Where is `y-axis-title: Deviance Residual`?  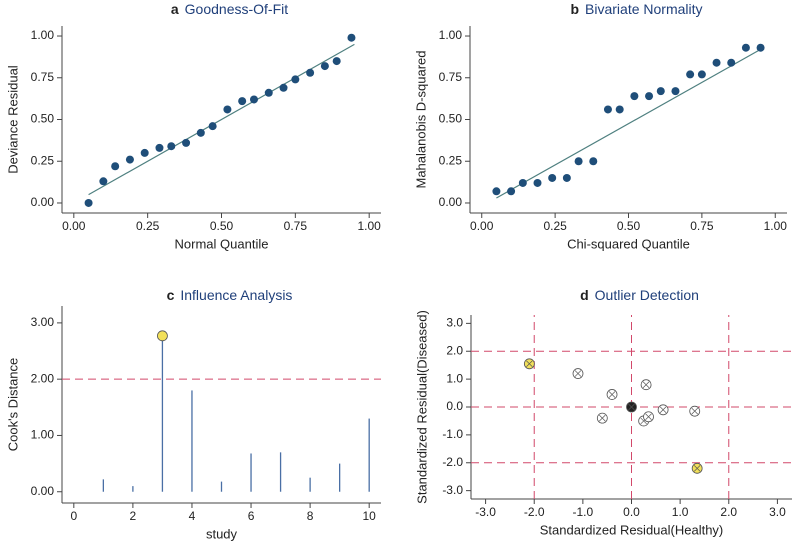 y-axis-title: Deviance Residual is located at coordinates (12, 119).